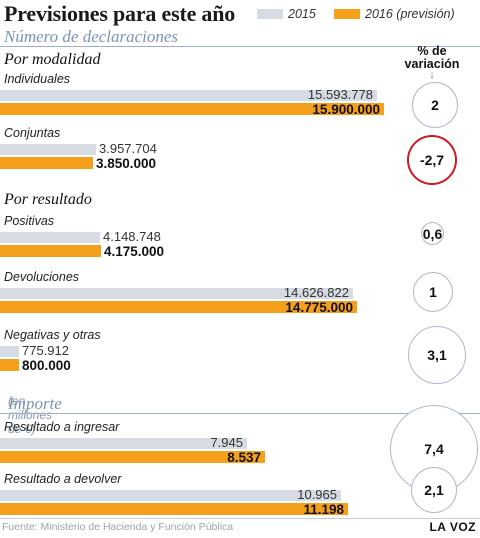  What do you see at coordinates (91, 36) in the screenshot?
I see `section-declaraciones-label: Número de declaraciones` at bounding box center [91, 36].